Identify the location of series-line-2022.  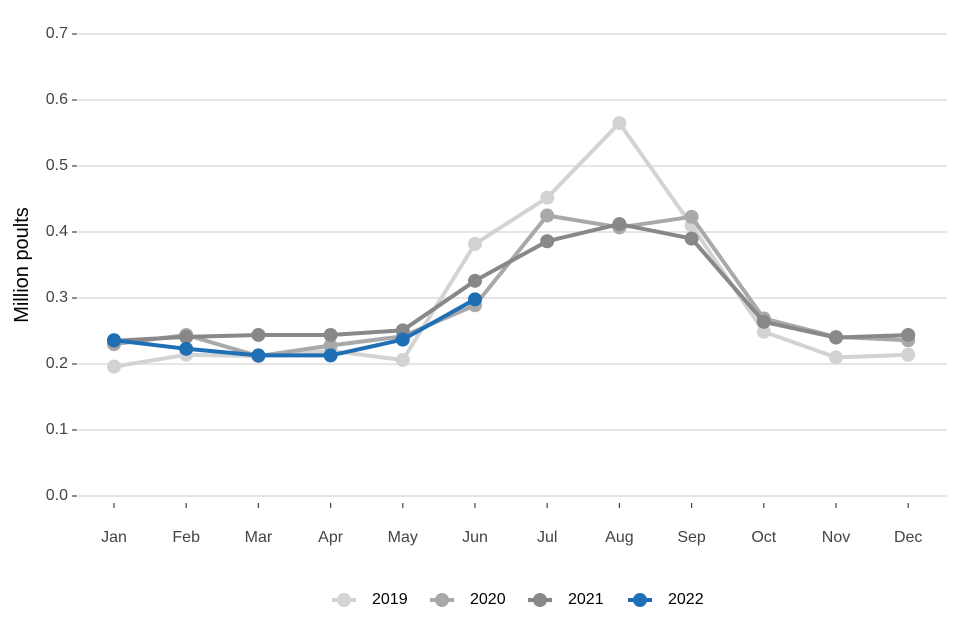
(294, 327).